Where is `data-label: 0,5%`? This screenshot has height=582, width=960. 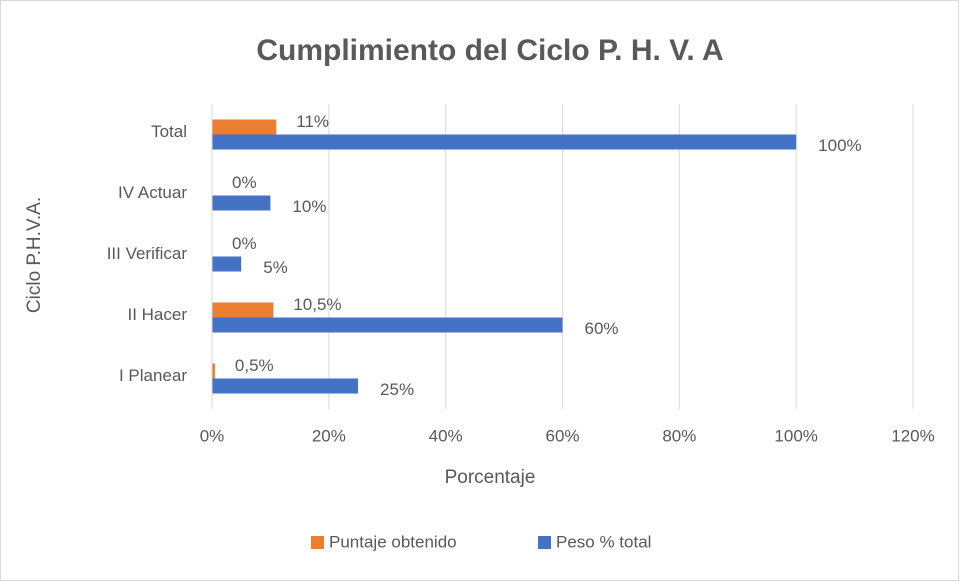 data-label: 0,5% is located at coordinates (254, 365).